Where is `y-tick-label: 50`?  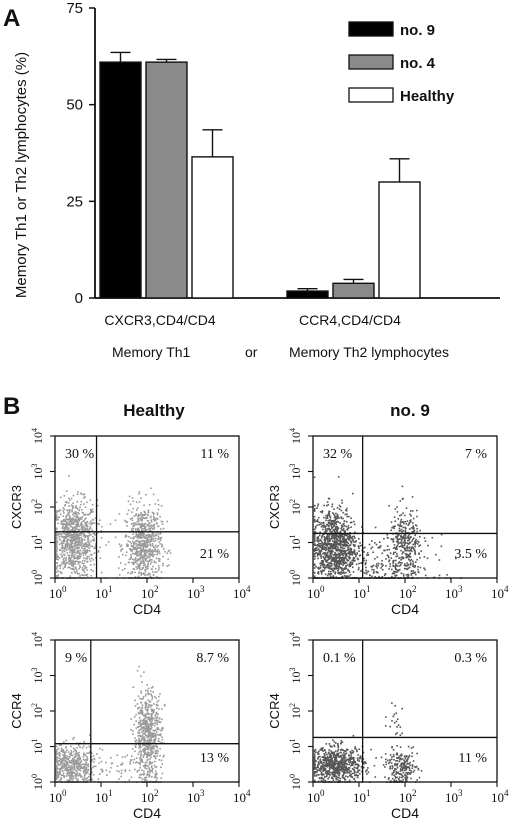 y-tick-label: 50 is located at coordinates (74, 105).